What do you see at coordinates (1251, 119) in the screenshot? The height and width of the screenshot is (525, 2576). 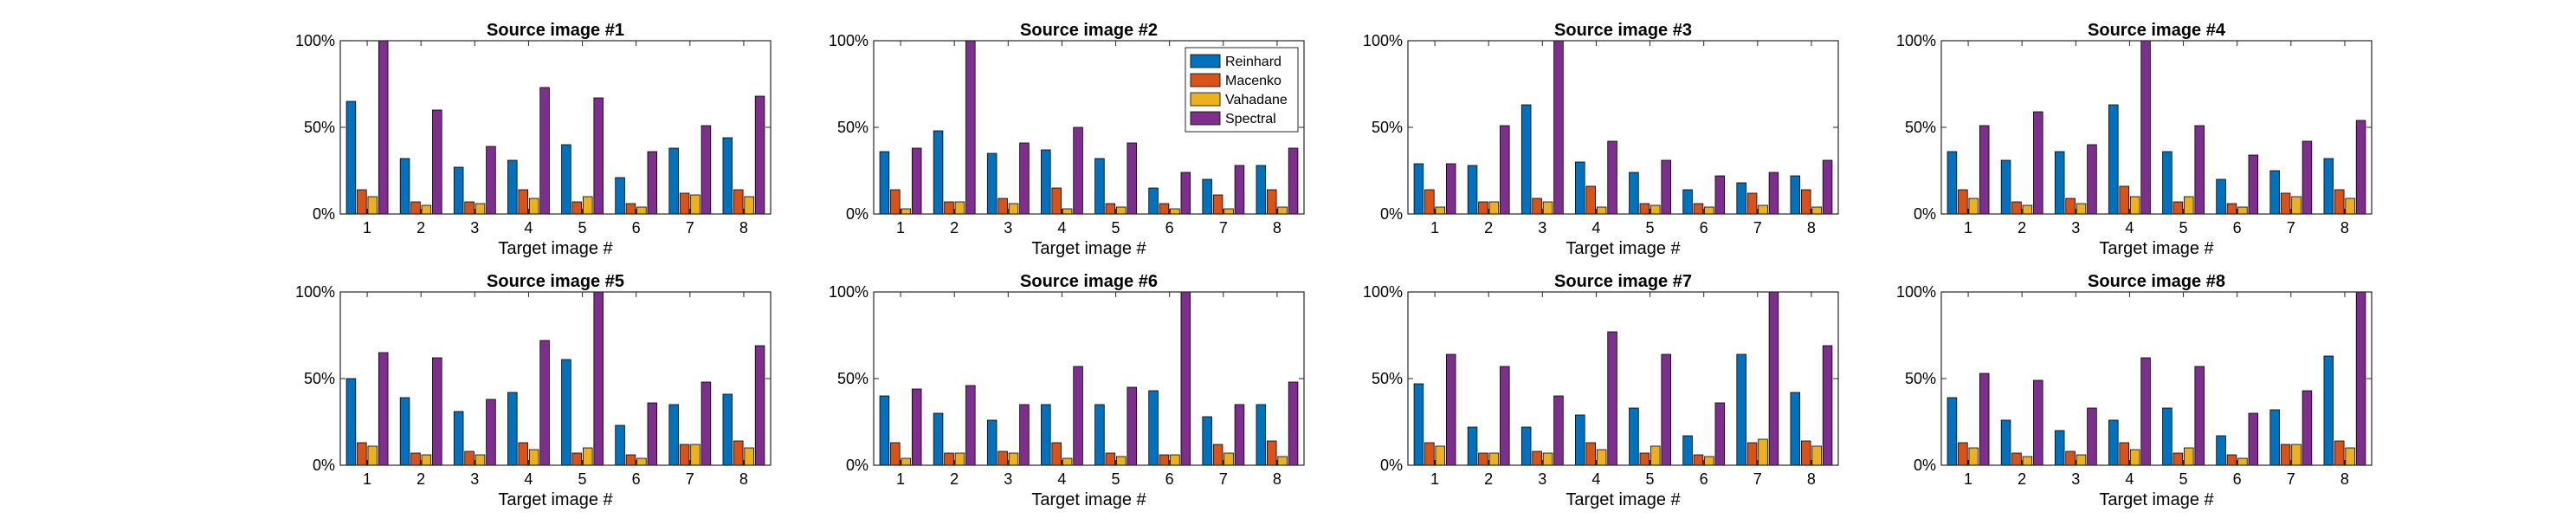 I see `legend-label-spectral: Spectral` at bounding box center [1251, 119].